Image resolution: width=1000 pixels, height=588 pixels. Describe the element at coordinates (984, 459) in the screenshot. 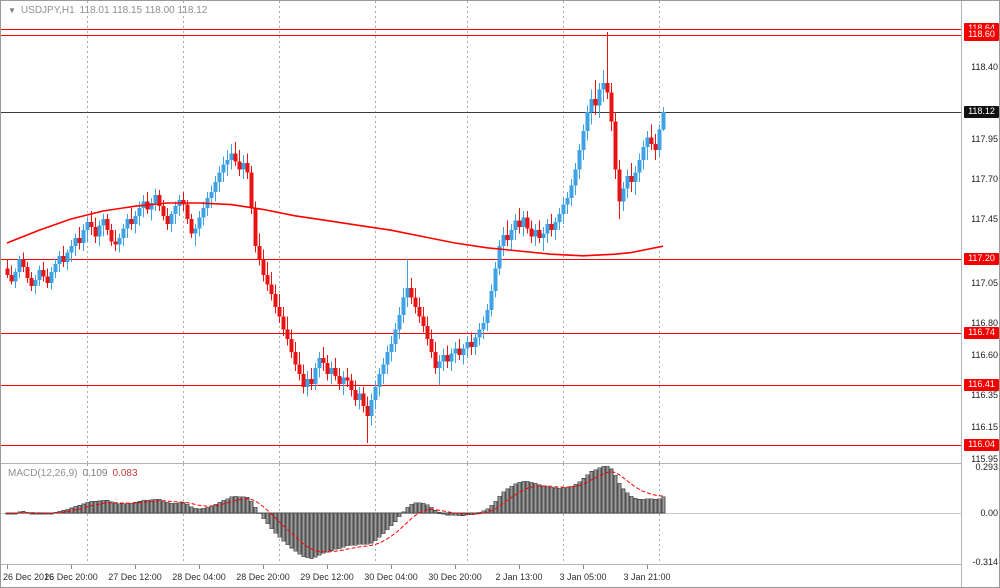

I see `price-axis-label: 115.95` at that location.